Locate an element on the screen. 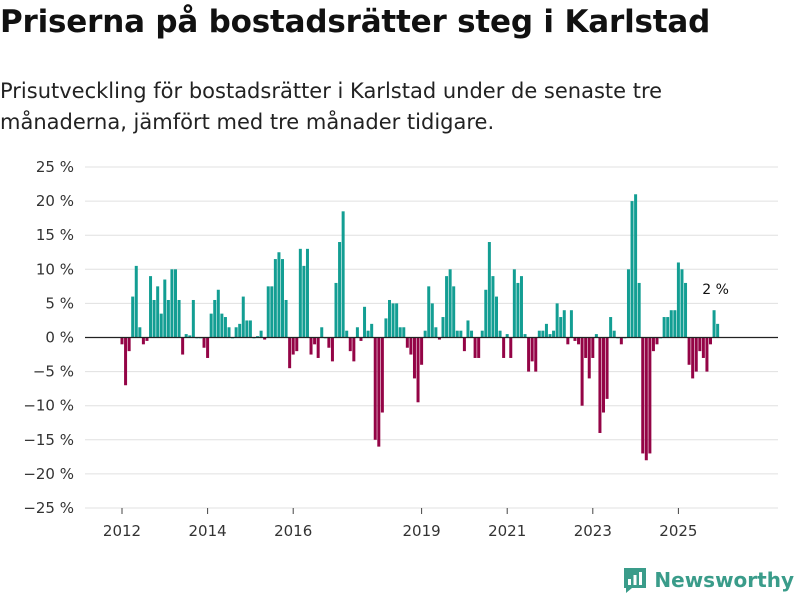 The width and height of the screenshot is (800, 600). x-tick-label: 2016 is located at coordinates (293, 531).